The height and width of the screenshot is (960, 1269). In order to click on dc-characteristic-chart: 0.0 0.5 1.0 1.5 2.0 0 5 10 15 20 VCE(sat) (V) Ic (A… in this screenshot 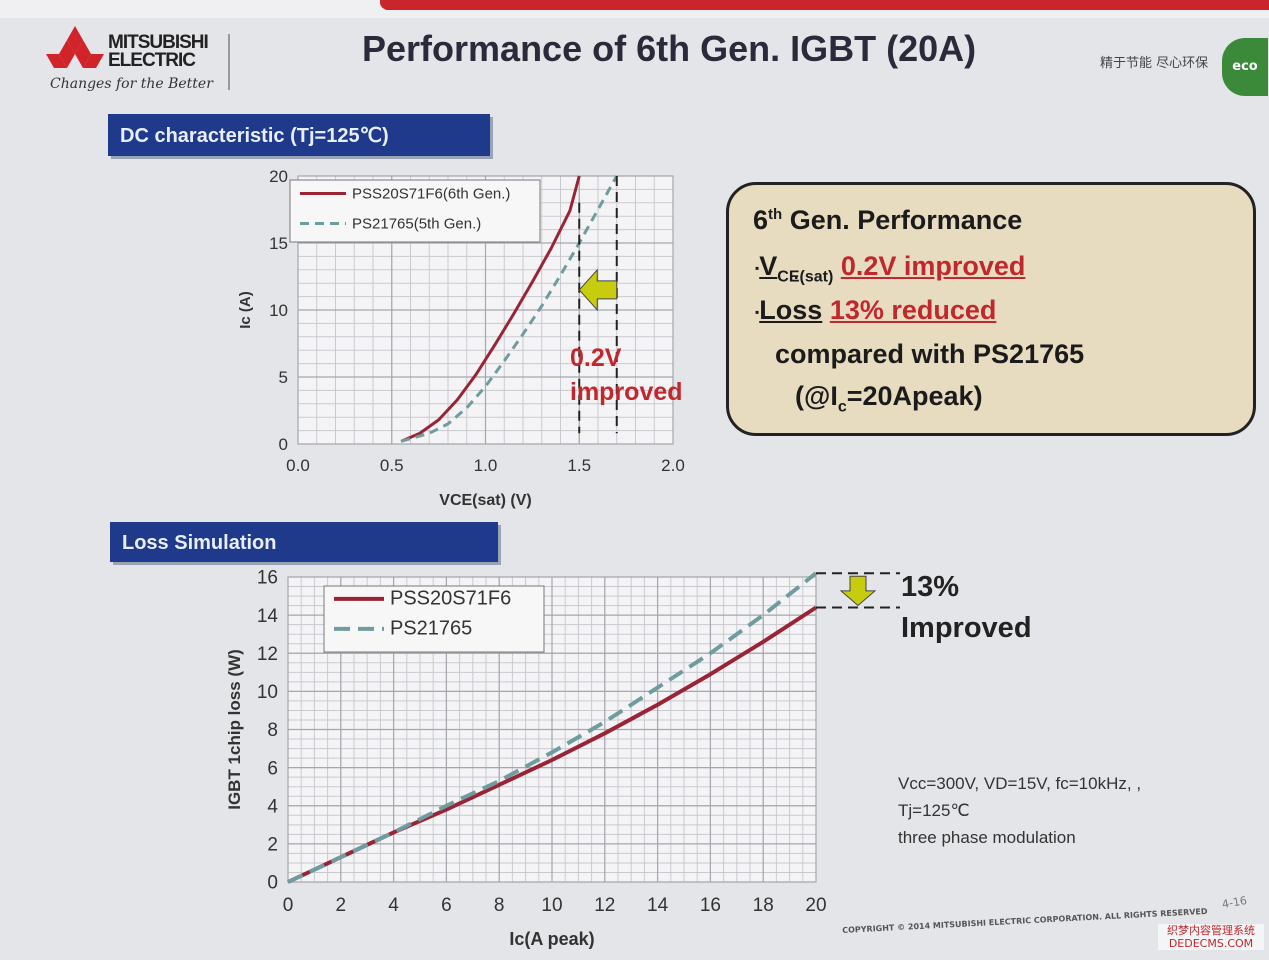, I will do `click(461, 338)`.